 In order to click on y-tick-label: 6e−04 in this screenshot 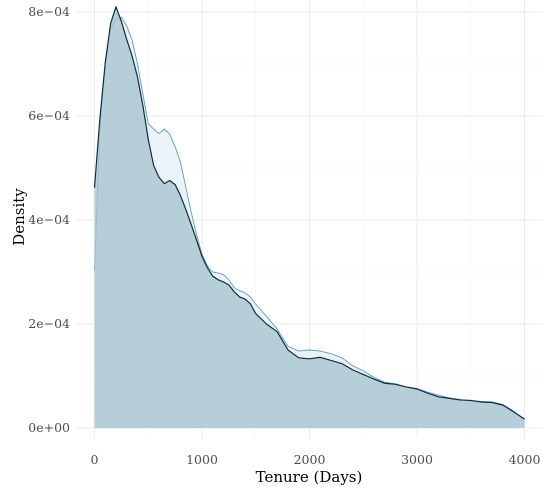, I will do `click(49, 115)`.